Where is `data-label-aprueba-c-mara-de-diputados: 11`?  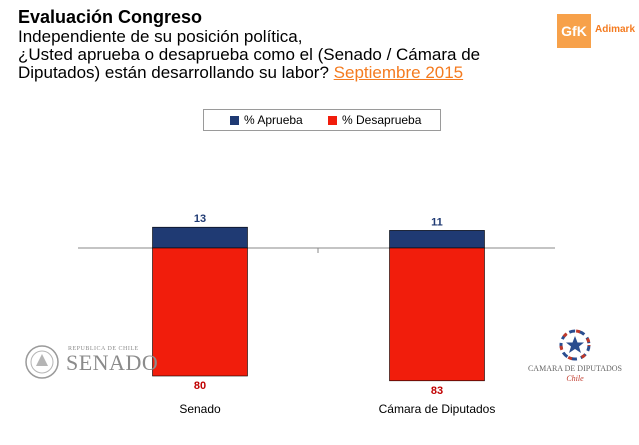
data-label-aprueba-c-mara-de-diputados: 11 is located at coordinates (437, 222).